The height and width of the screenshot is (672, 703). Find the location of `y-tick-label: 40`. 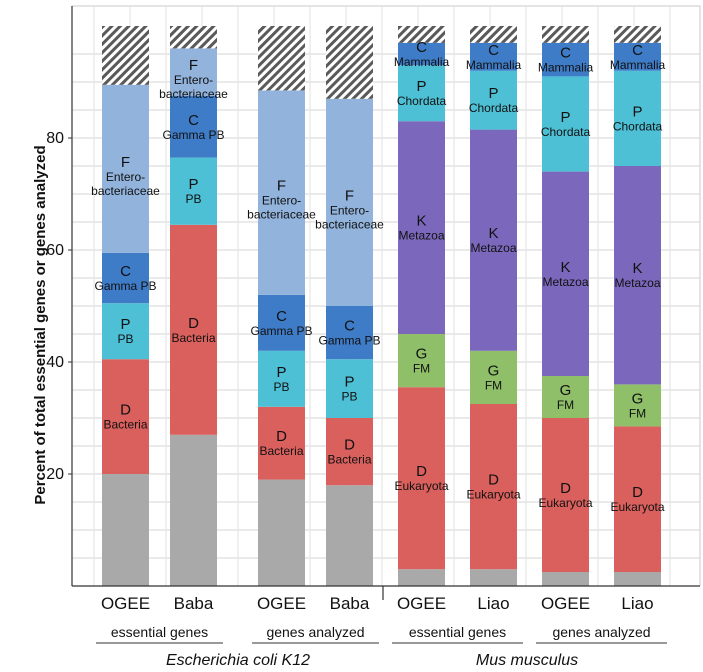

y-tick-label: 40 is located at coordinates (55, 362).